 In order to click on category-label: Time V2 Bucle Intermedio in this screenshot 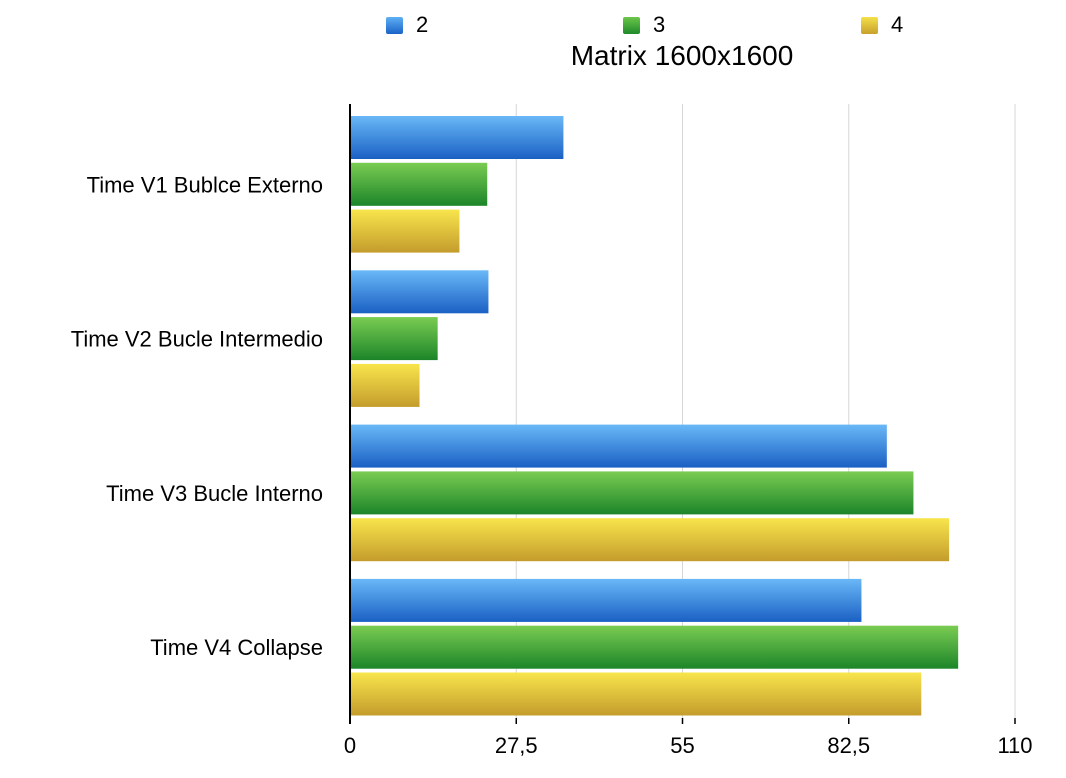, I will do `click(197, 339)`.